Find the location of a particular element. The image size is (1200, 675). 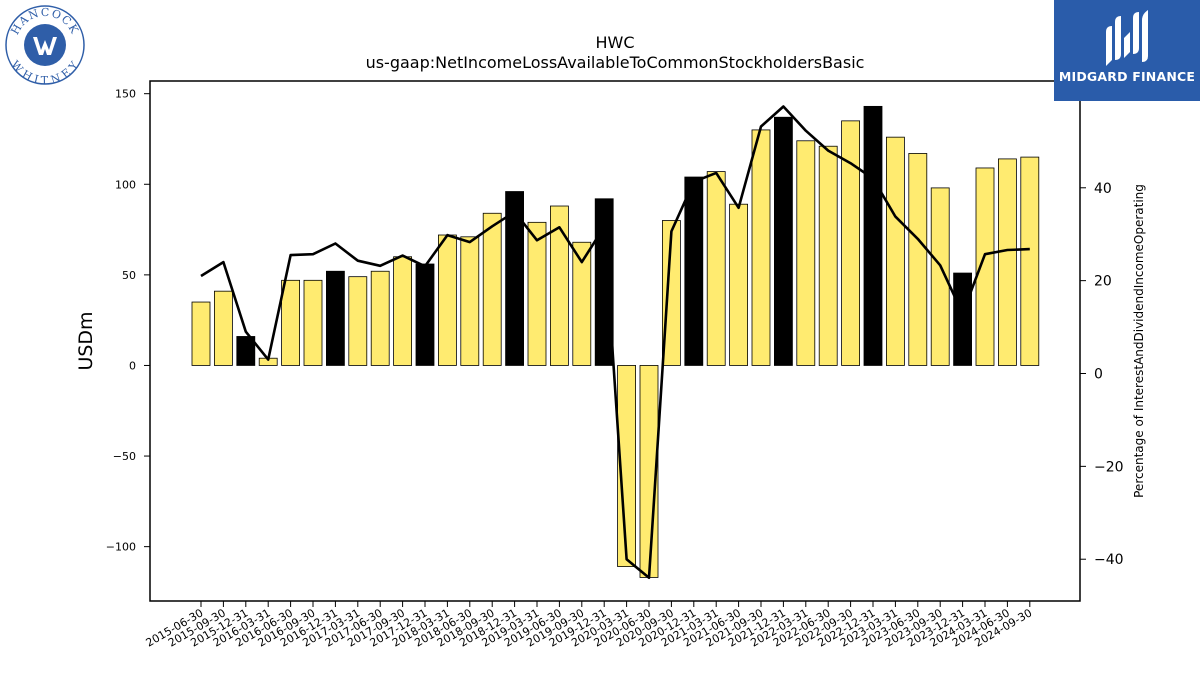

y2-tick-label: 40 is located at coordinates (1103, 189).